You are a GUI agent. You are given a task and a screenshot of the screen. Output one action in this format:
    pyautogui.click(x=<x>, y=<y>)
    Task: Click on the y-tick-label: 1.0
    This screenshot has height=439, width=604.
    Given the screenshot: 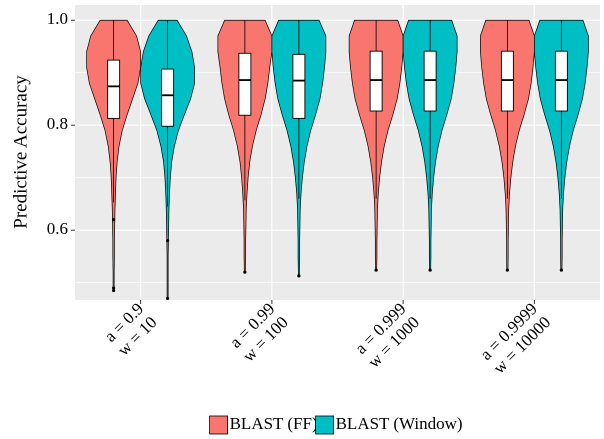 What is the action you would take?
    pyautogui.click(x=57, y=18)
    